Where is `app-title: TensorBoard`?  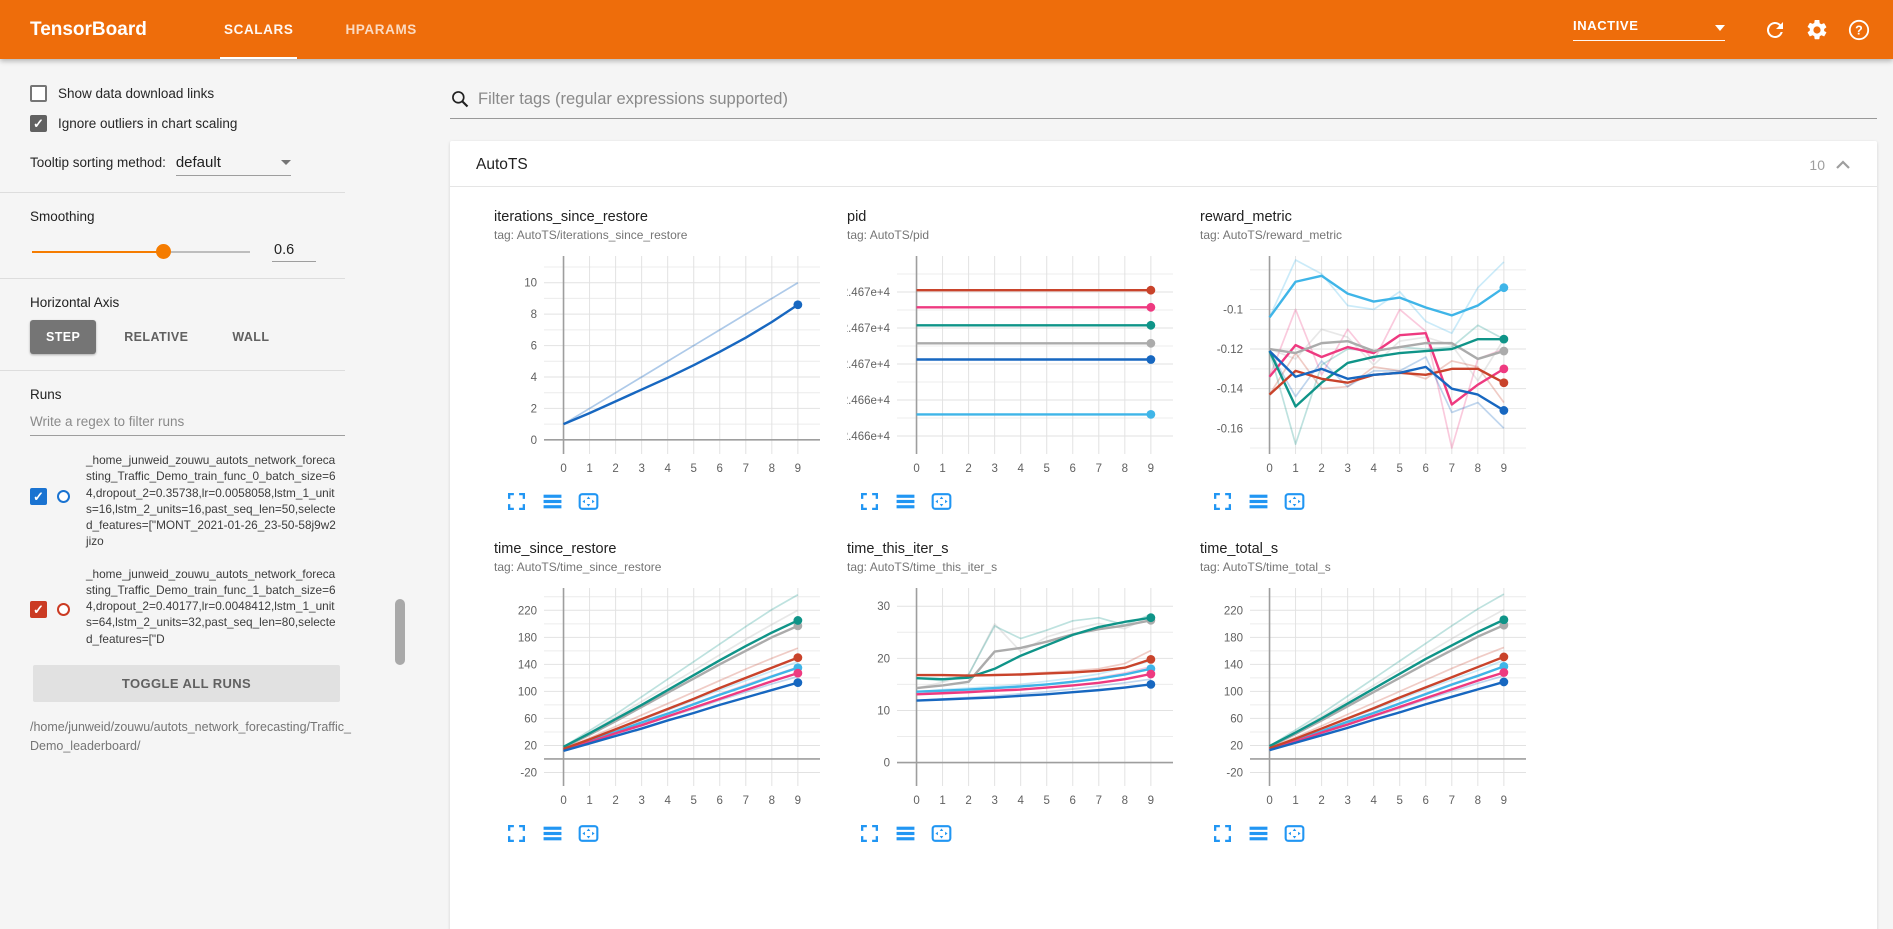 app-title: TensorBoard is located at coordinates (88, 29).